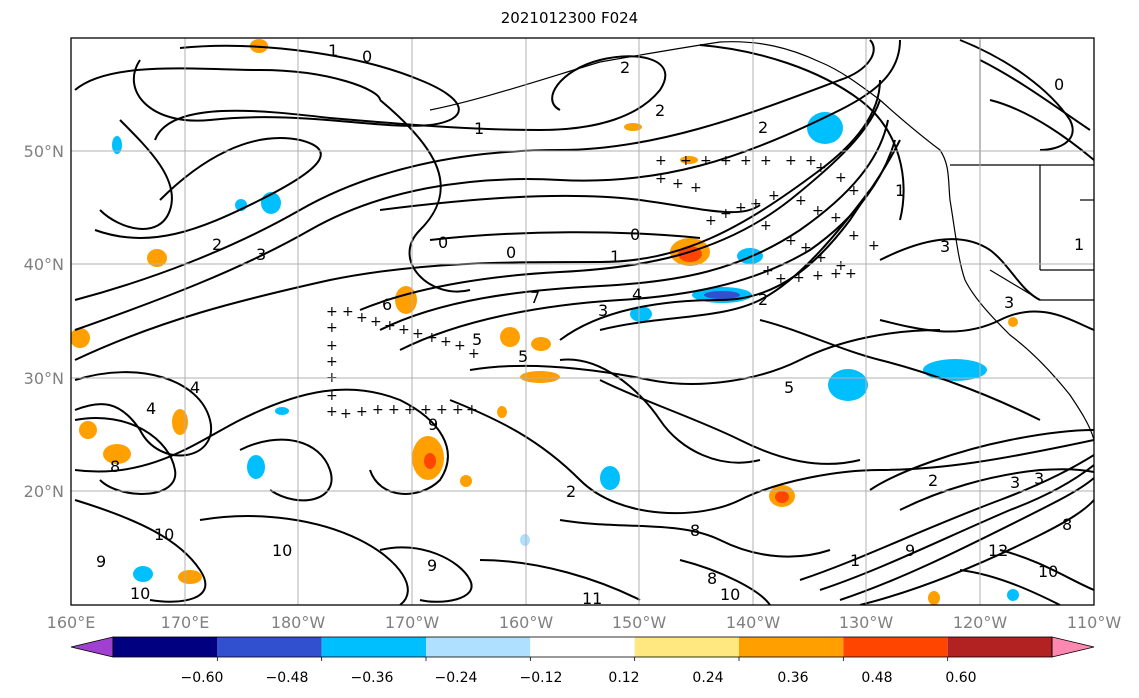 This screenshot has height=698, width=1139. Describe the element at coordinates (980, 622) in the screenshot. I see `lon-tick-label: 120°W` at that location.